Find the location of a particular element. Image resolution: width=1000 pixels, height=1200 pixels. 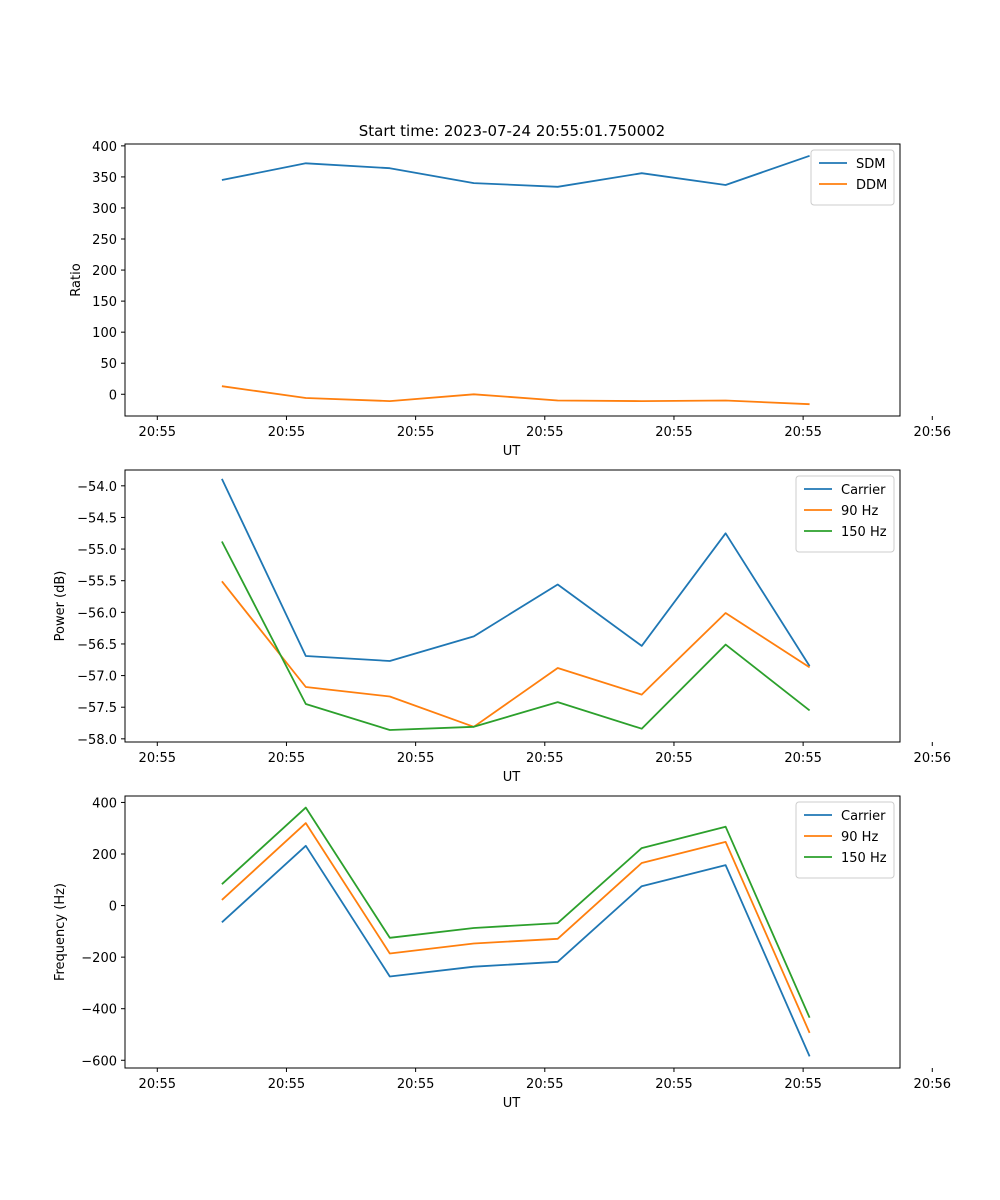

y-tick-label: −55.0 is located at coordinates (97, 550).